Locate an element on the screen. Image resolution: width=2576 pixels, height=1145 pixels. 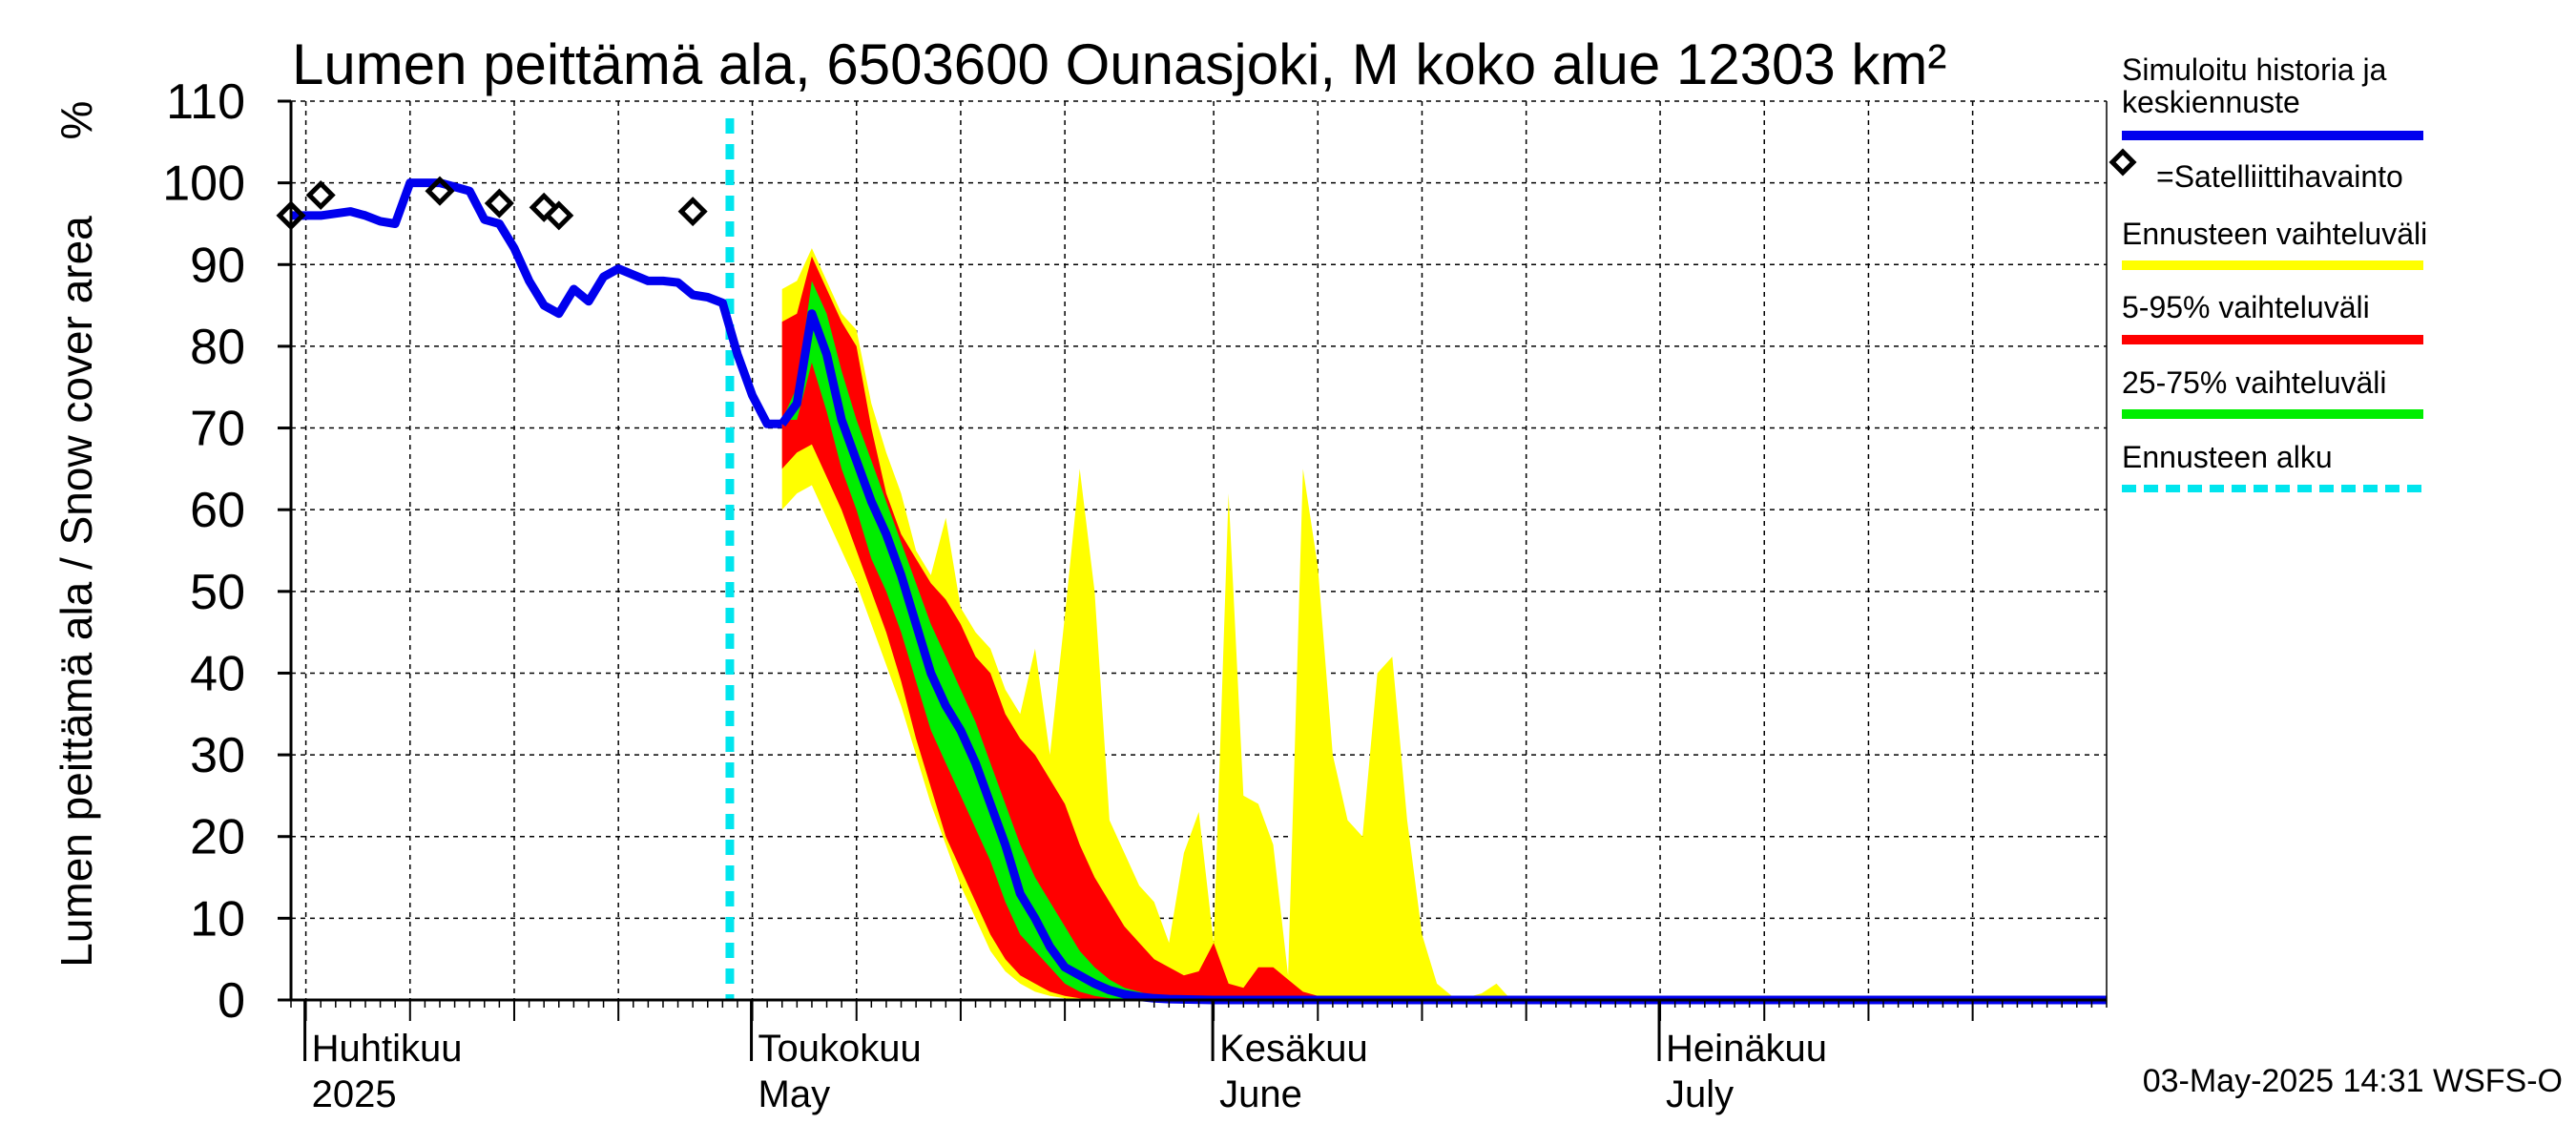
legend-label: keskiennuste is located at coordinates (2211, 102).